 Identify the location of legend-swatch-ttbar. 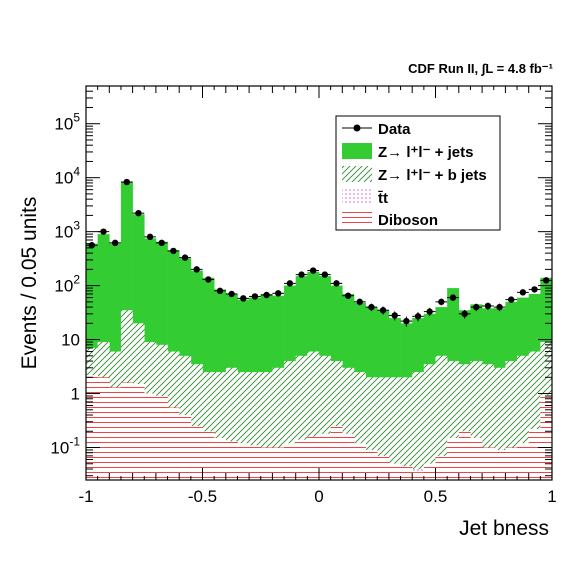
(357, 197).